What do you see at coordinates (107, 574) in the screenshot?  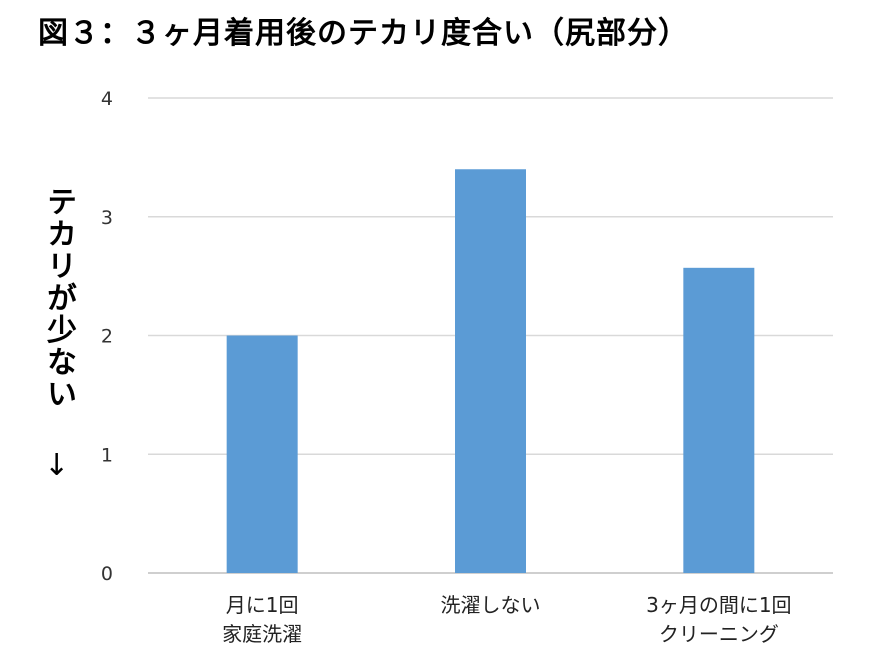 I see `y-tick-label: 0` at bounding box center [107, 574].